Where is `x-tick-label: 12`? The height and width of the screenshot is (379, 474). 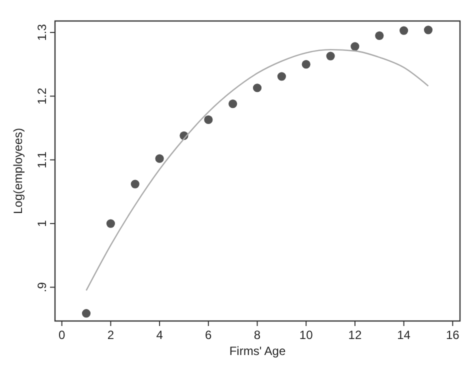 x-tick-label: 12 is located at coordinates (355, 335).